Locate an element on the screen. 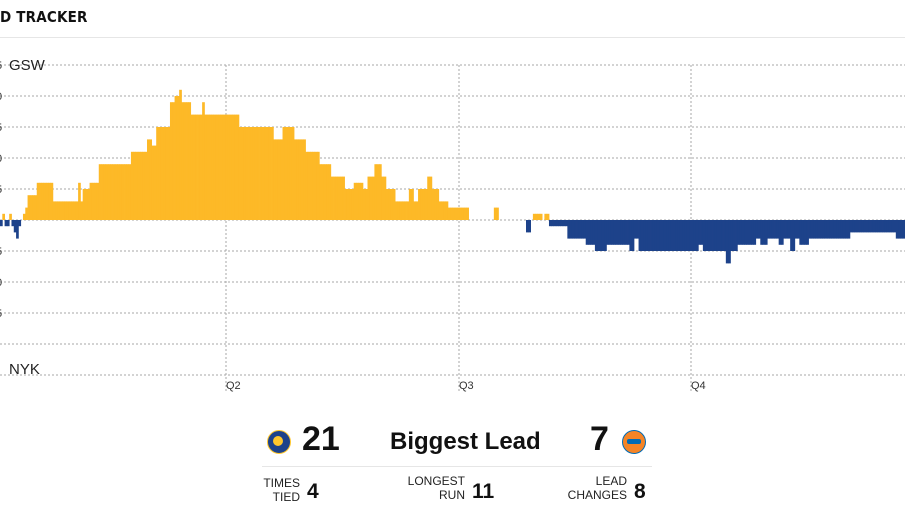 This screenshot has height=523, width=905. nyk-logo-icon is located at coordinates (634, 442).